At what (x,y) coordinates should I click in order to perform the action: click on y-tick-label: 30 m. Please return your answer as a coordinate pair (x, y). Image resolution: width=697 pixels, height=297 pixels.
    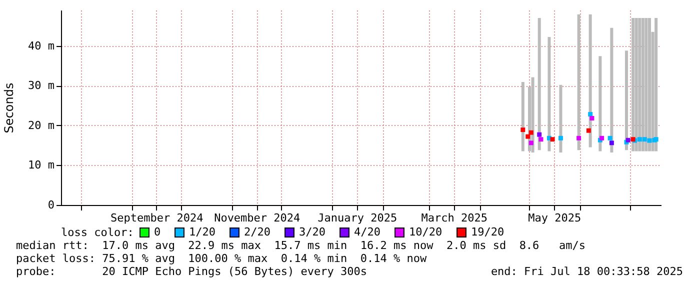
    Looking at the image, I should click on (41, 85).